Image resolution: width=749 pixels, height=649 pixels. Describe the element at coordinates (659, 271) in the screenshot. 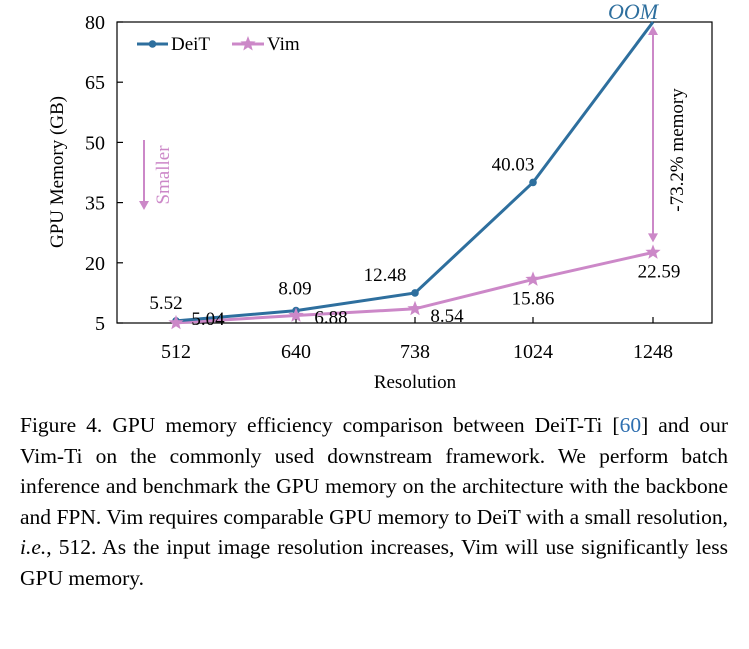

I see `vim-data-label: 22.59` at that location.